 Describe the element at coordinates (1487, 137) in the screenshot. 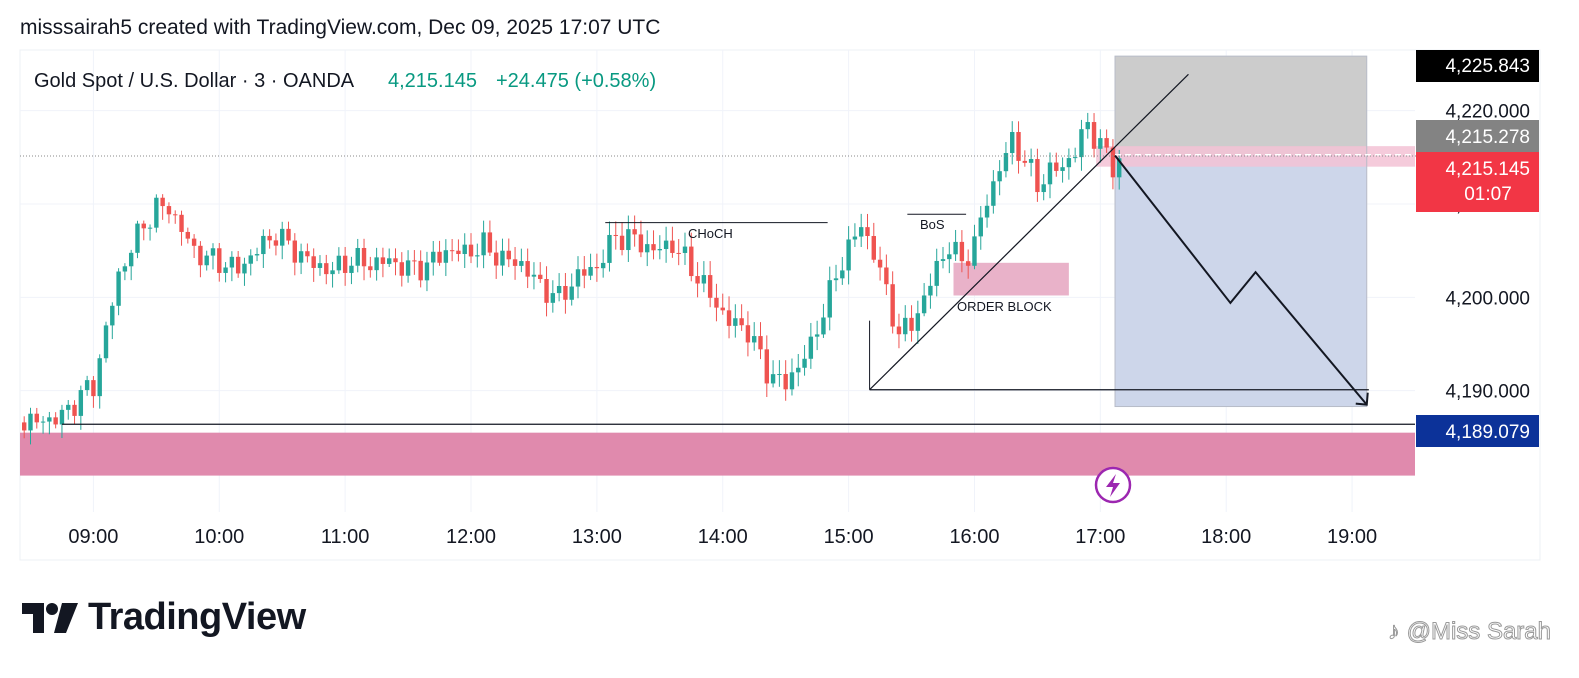

I see `entry-price-label: 4,215.278` at that location.